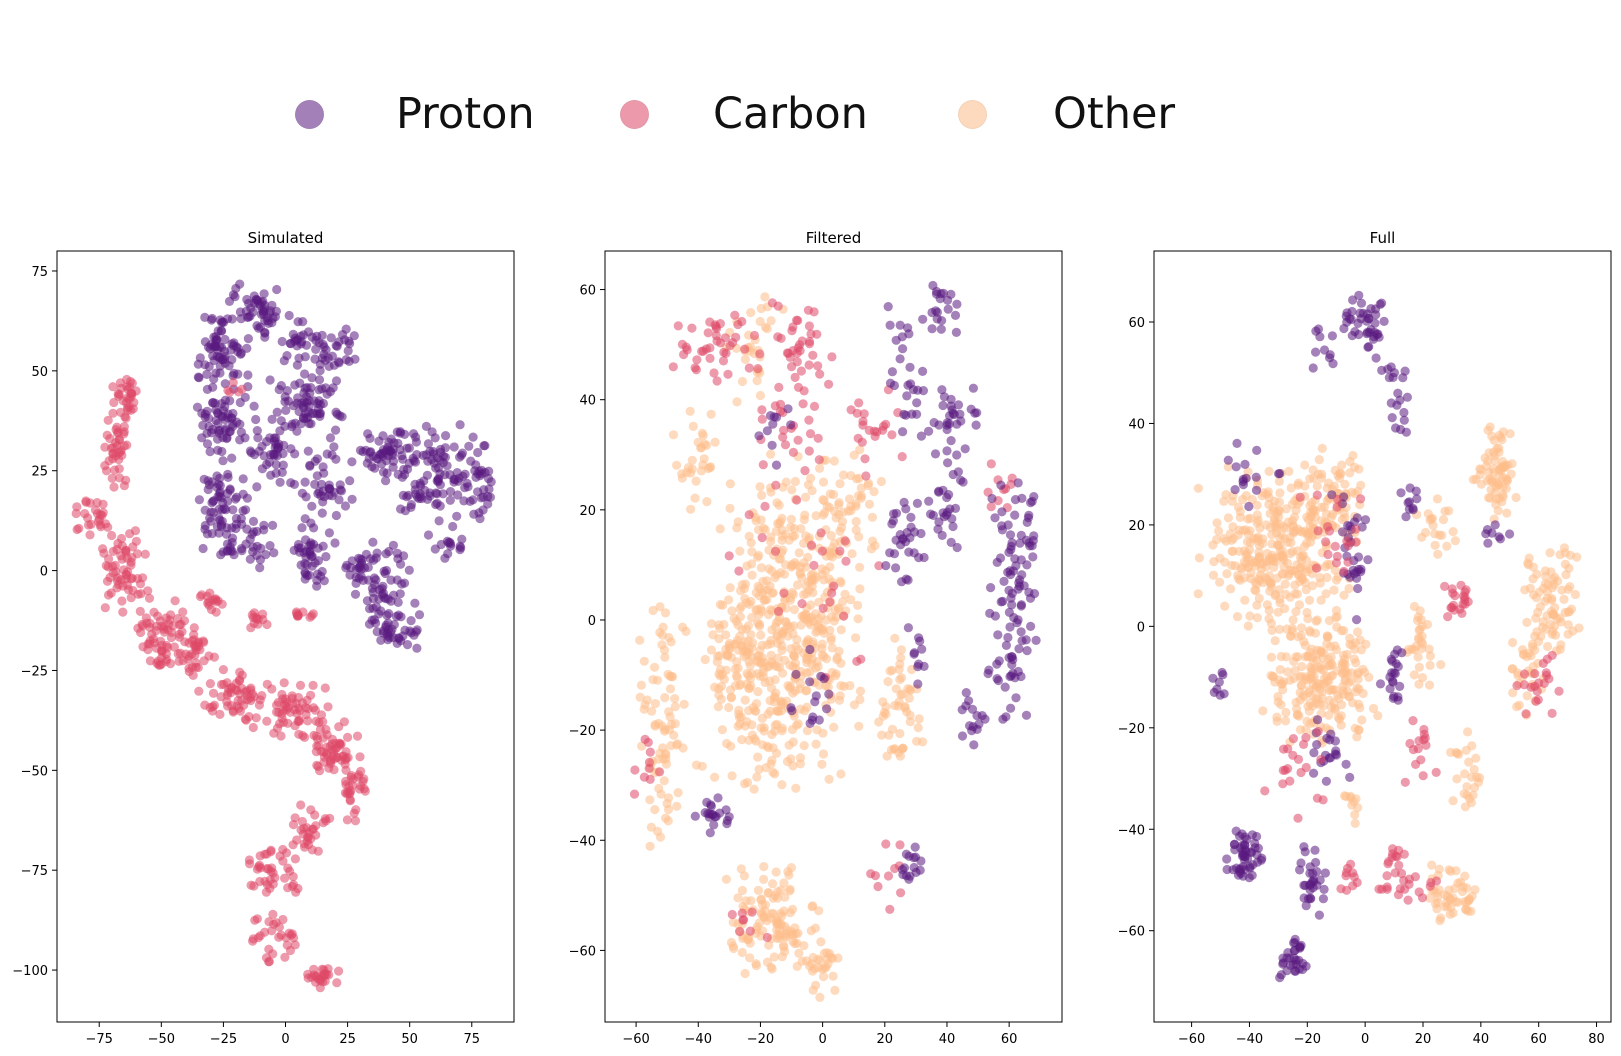 This screenshot has width=1621, height=1056. What do you see at coordinates (30, 971) in the screenshot?
I see `y-tick-label: −100` at bounding box center [30, 971].